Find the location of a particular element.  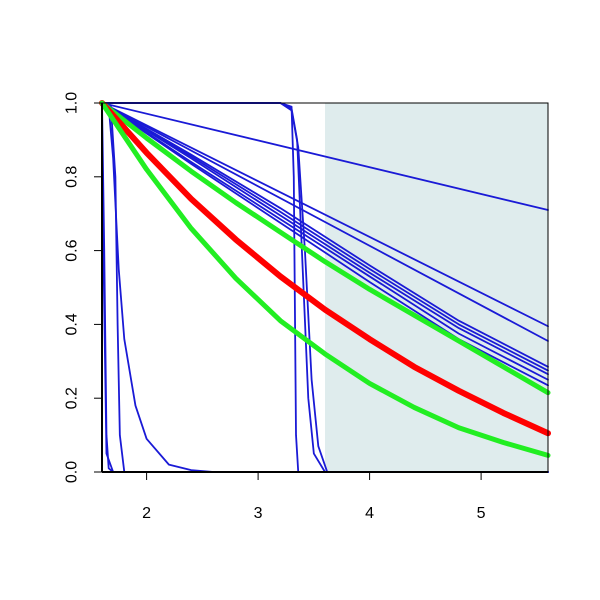

x-tick-label-1: 3 is located at coordinates (258, 513).